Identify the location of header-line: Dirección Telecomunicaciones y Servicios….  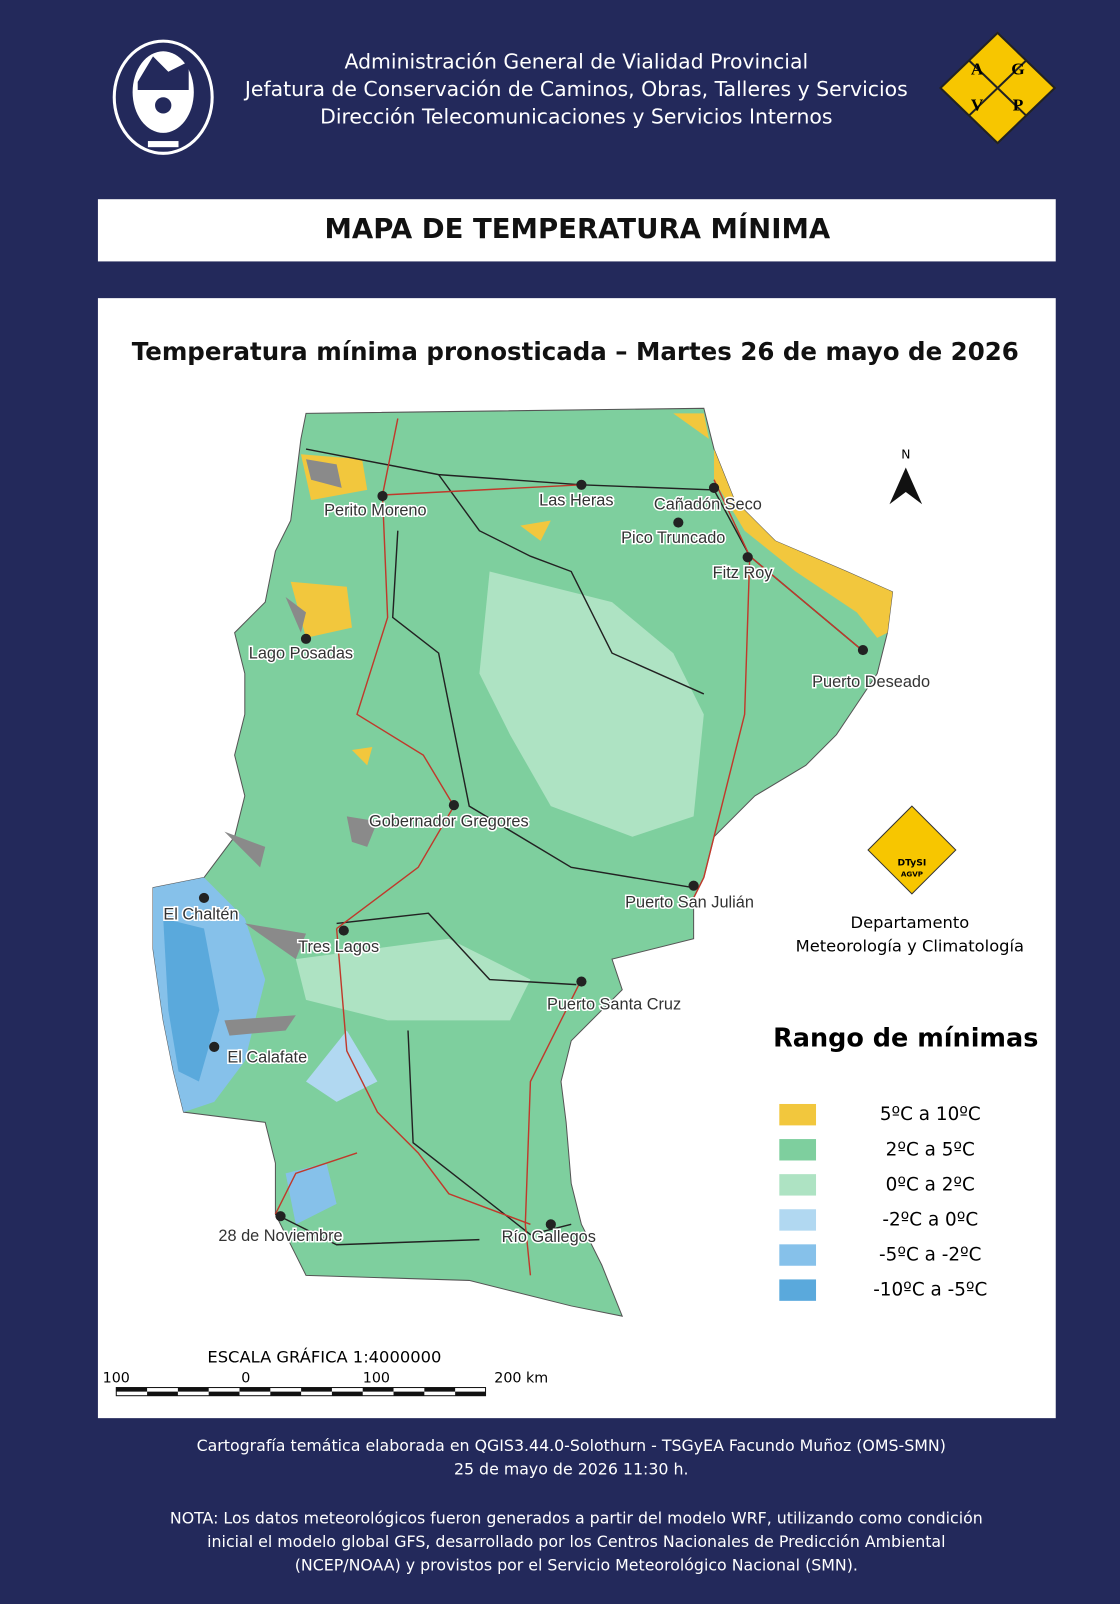
(576, 117).